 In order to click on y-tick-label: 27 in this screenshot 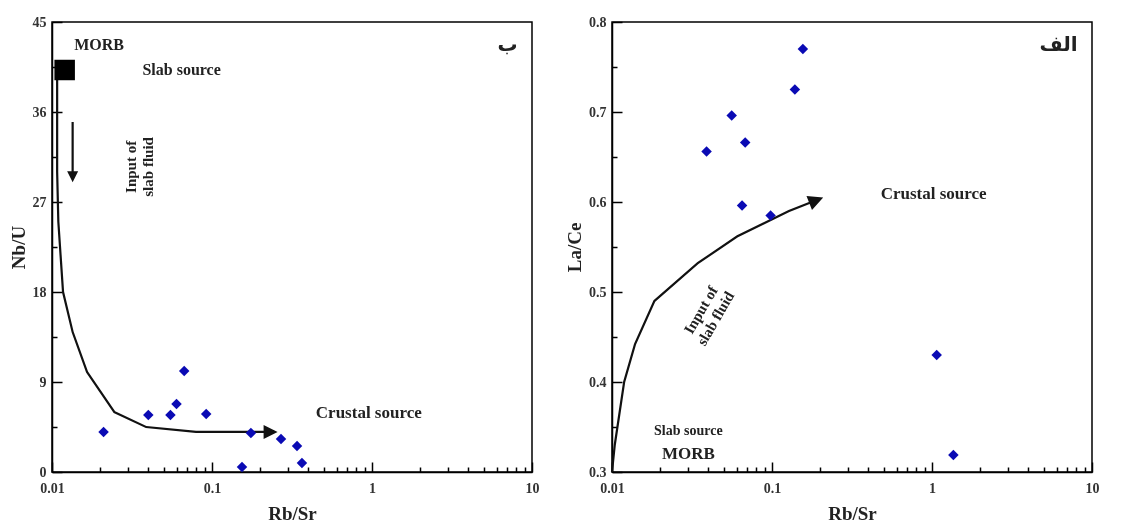, I will do `click(39, 202)`.